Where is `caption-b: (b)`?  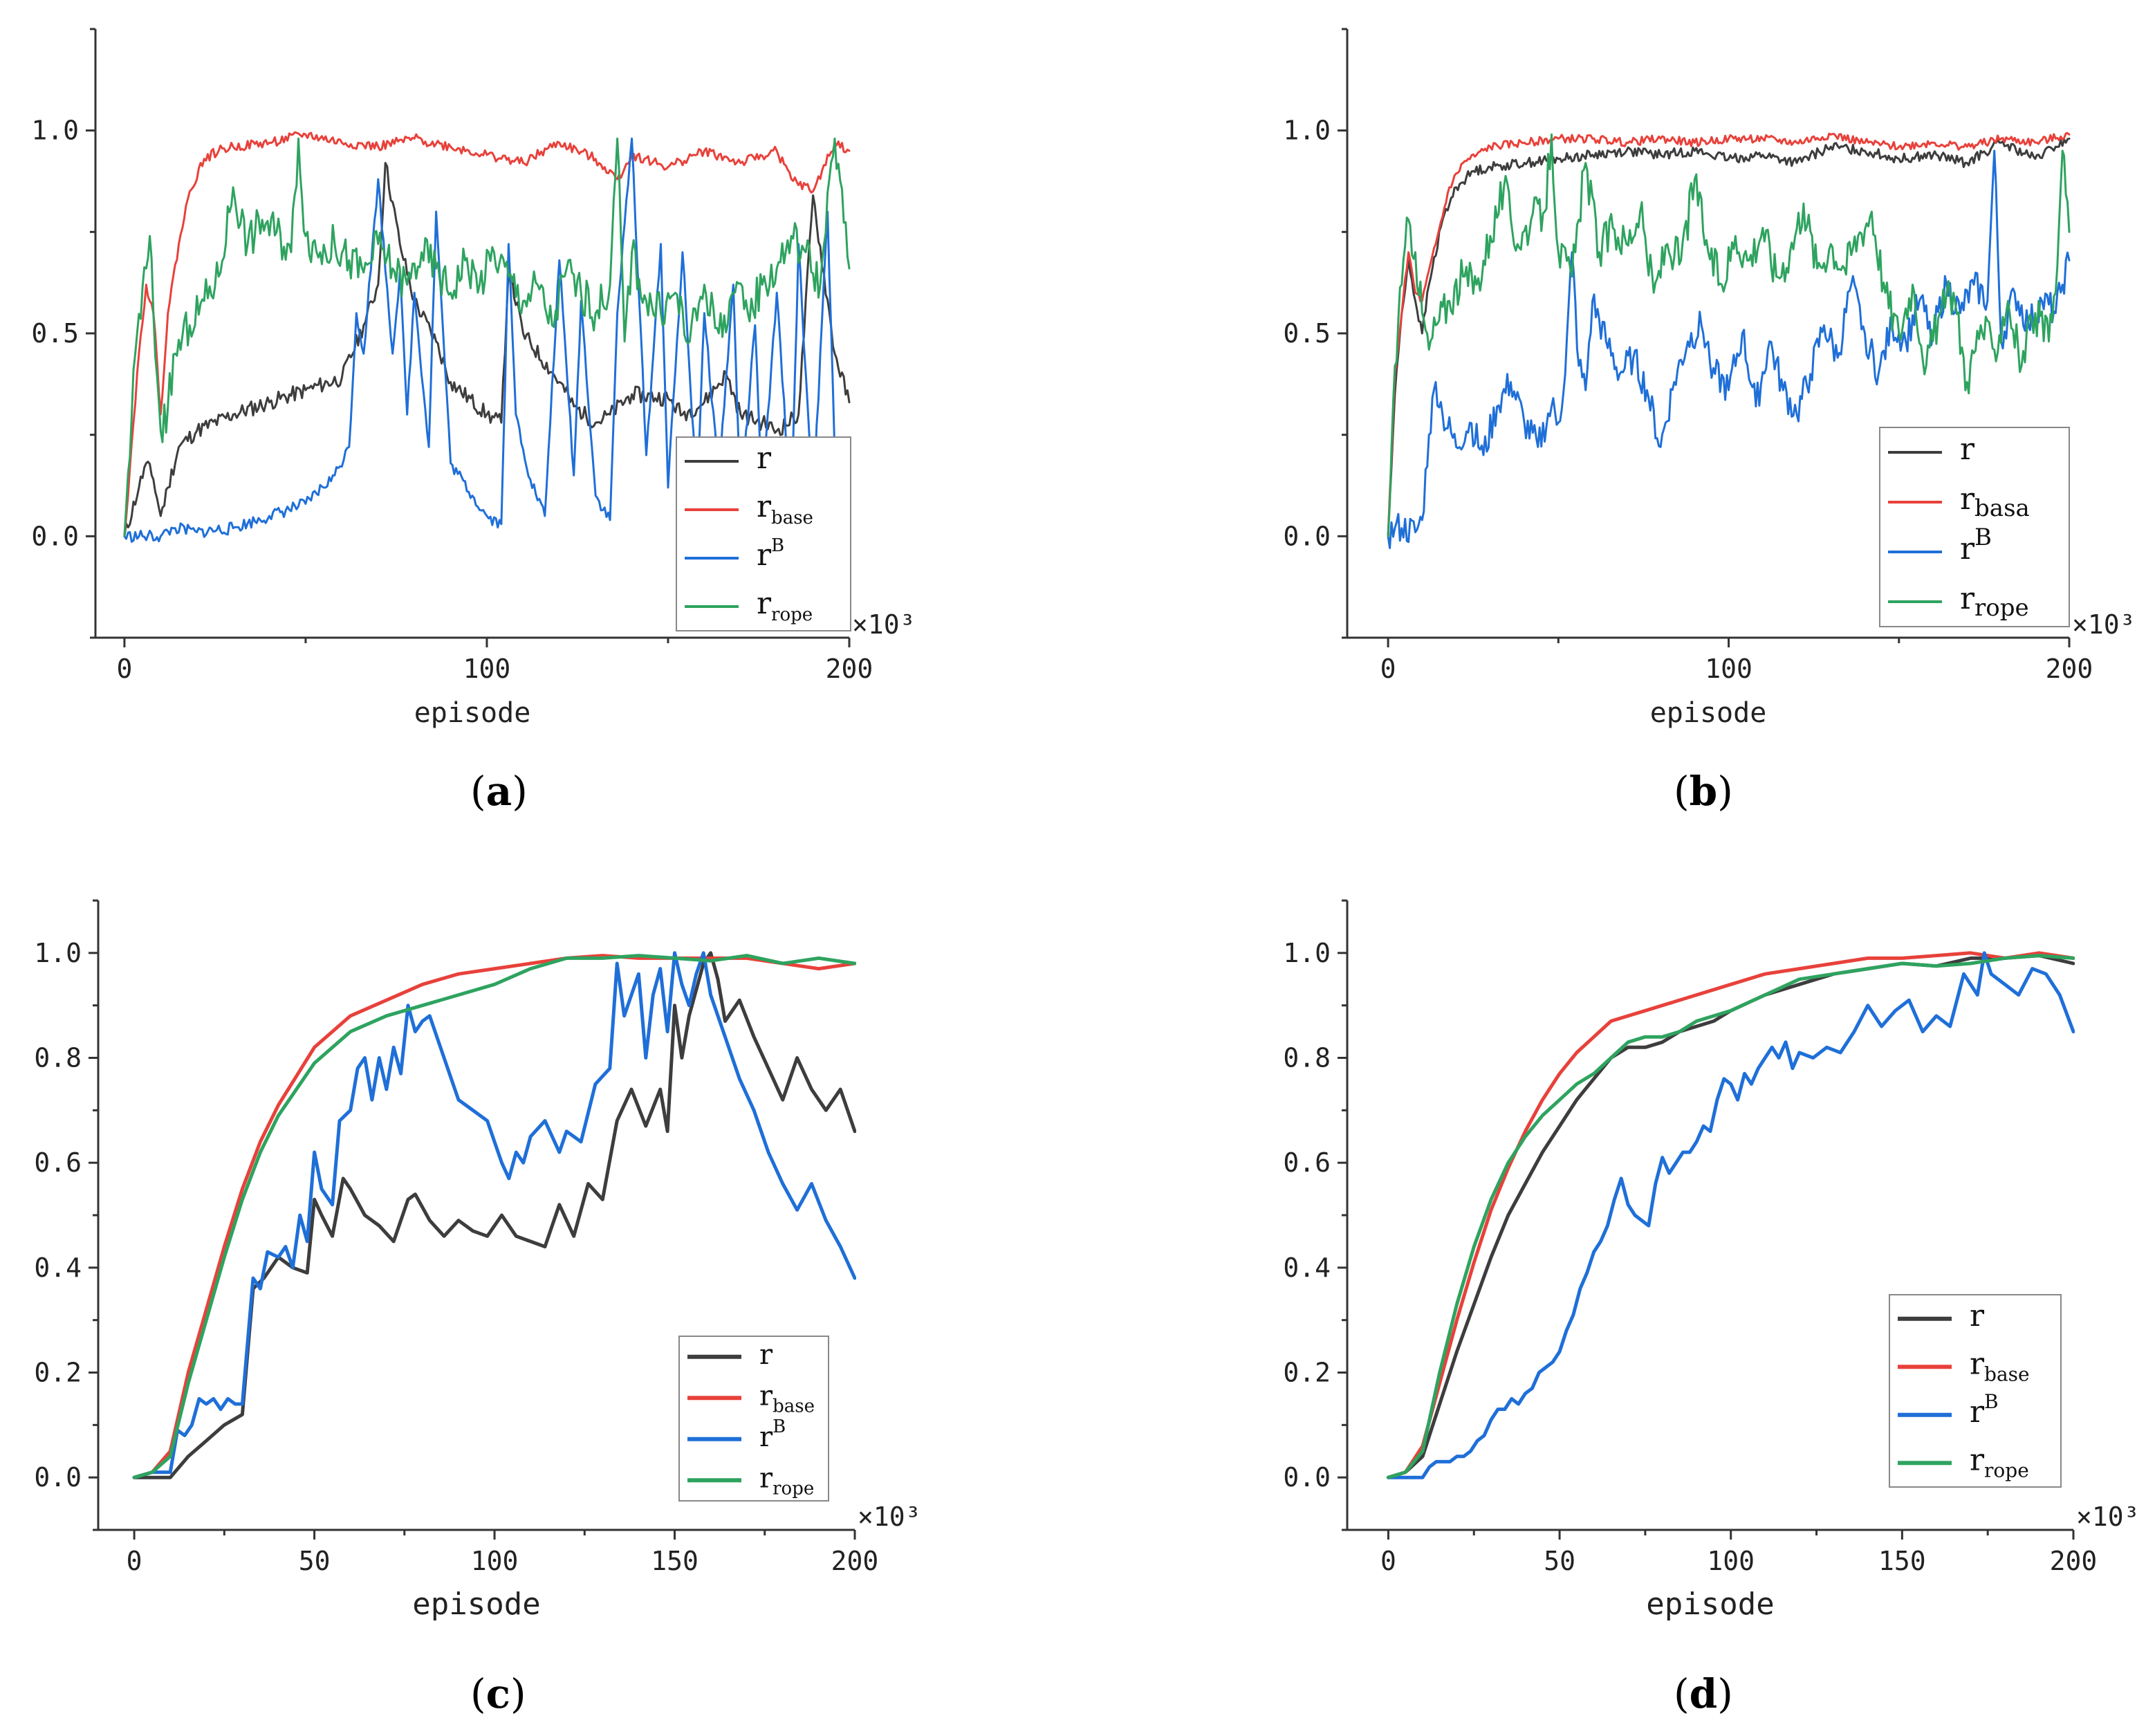 caption-b: (b) is located at coordinates (1703, 791).